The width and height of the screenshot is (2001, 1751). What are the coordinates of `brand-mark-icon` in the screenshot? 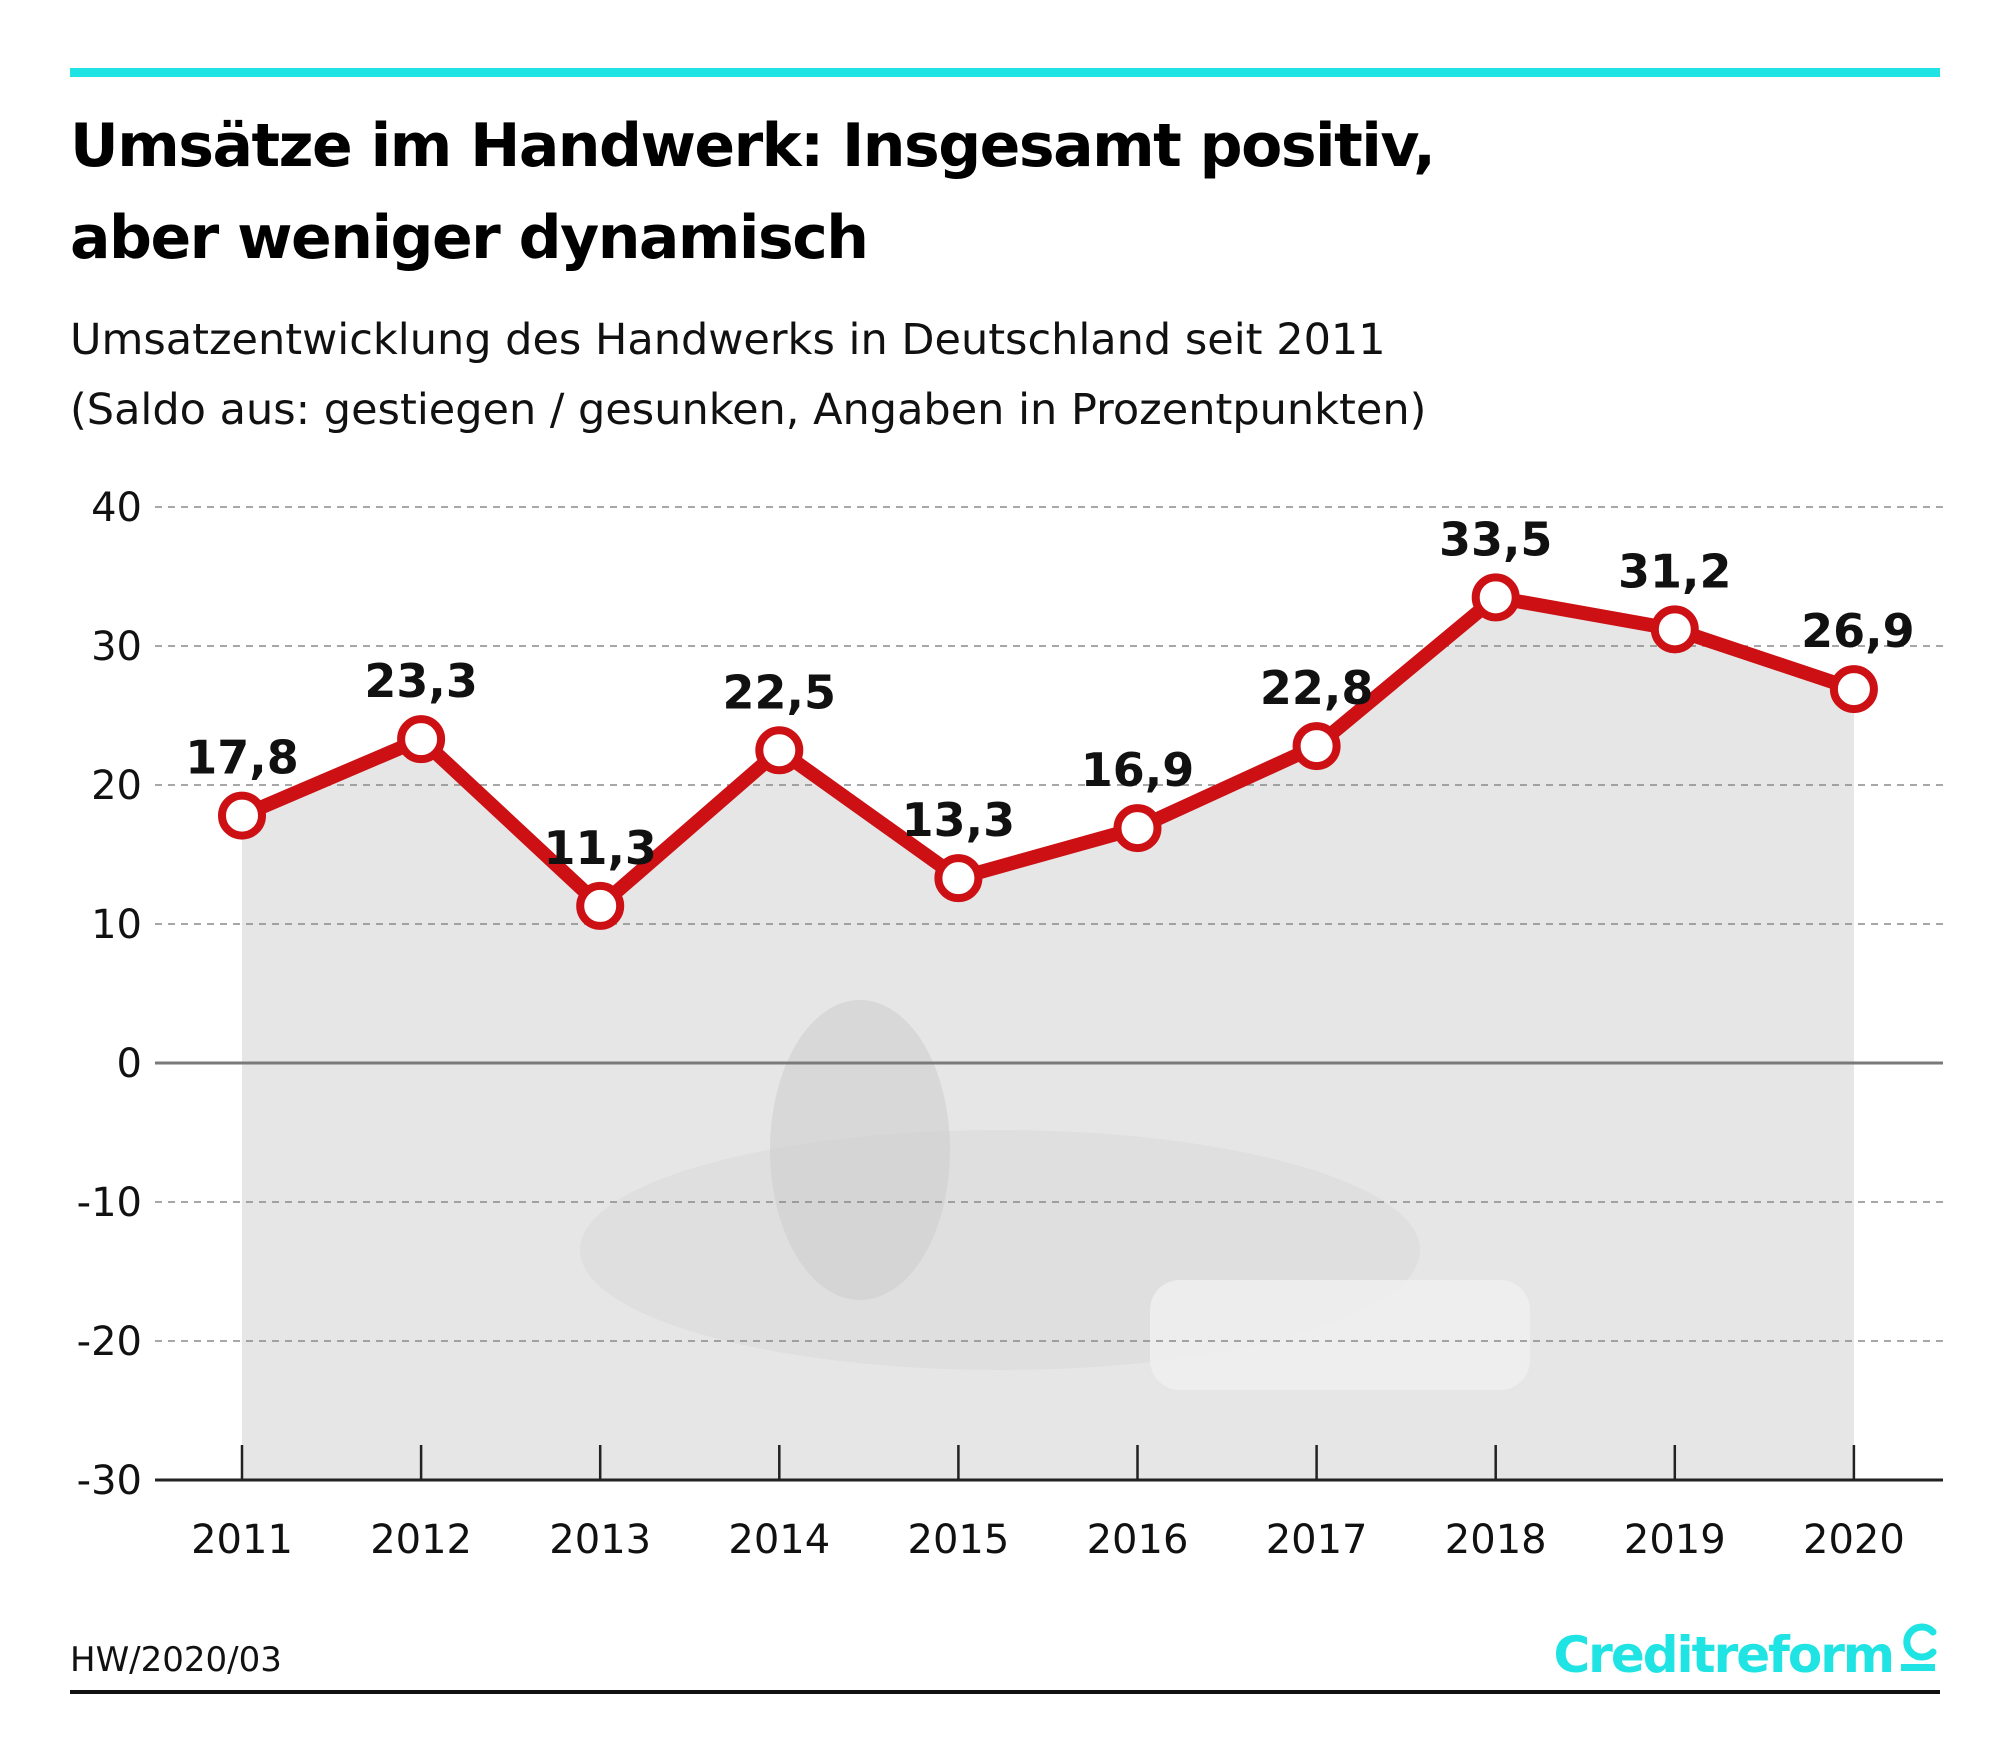 It's located at (1919, 1647).